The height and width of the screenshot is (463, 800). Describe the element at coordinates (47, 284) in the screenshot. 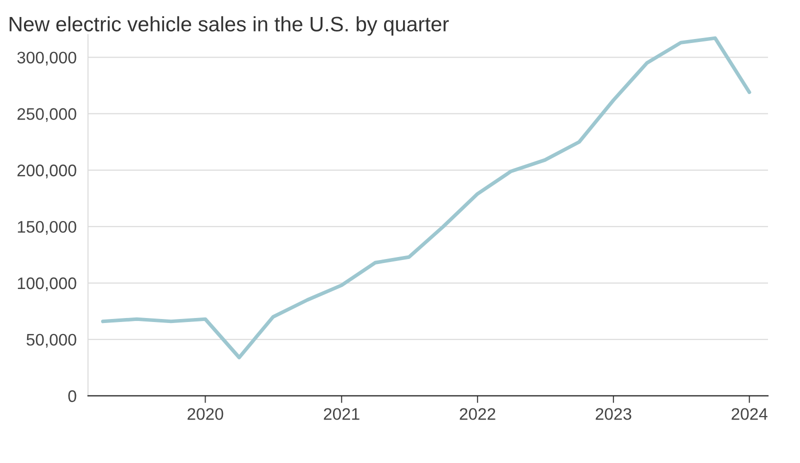

I see `y-tick-label: 100,000` at that location.